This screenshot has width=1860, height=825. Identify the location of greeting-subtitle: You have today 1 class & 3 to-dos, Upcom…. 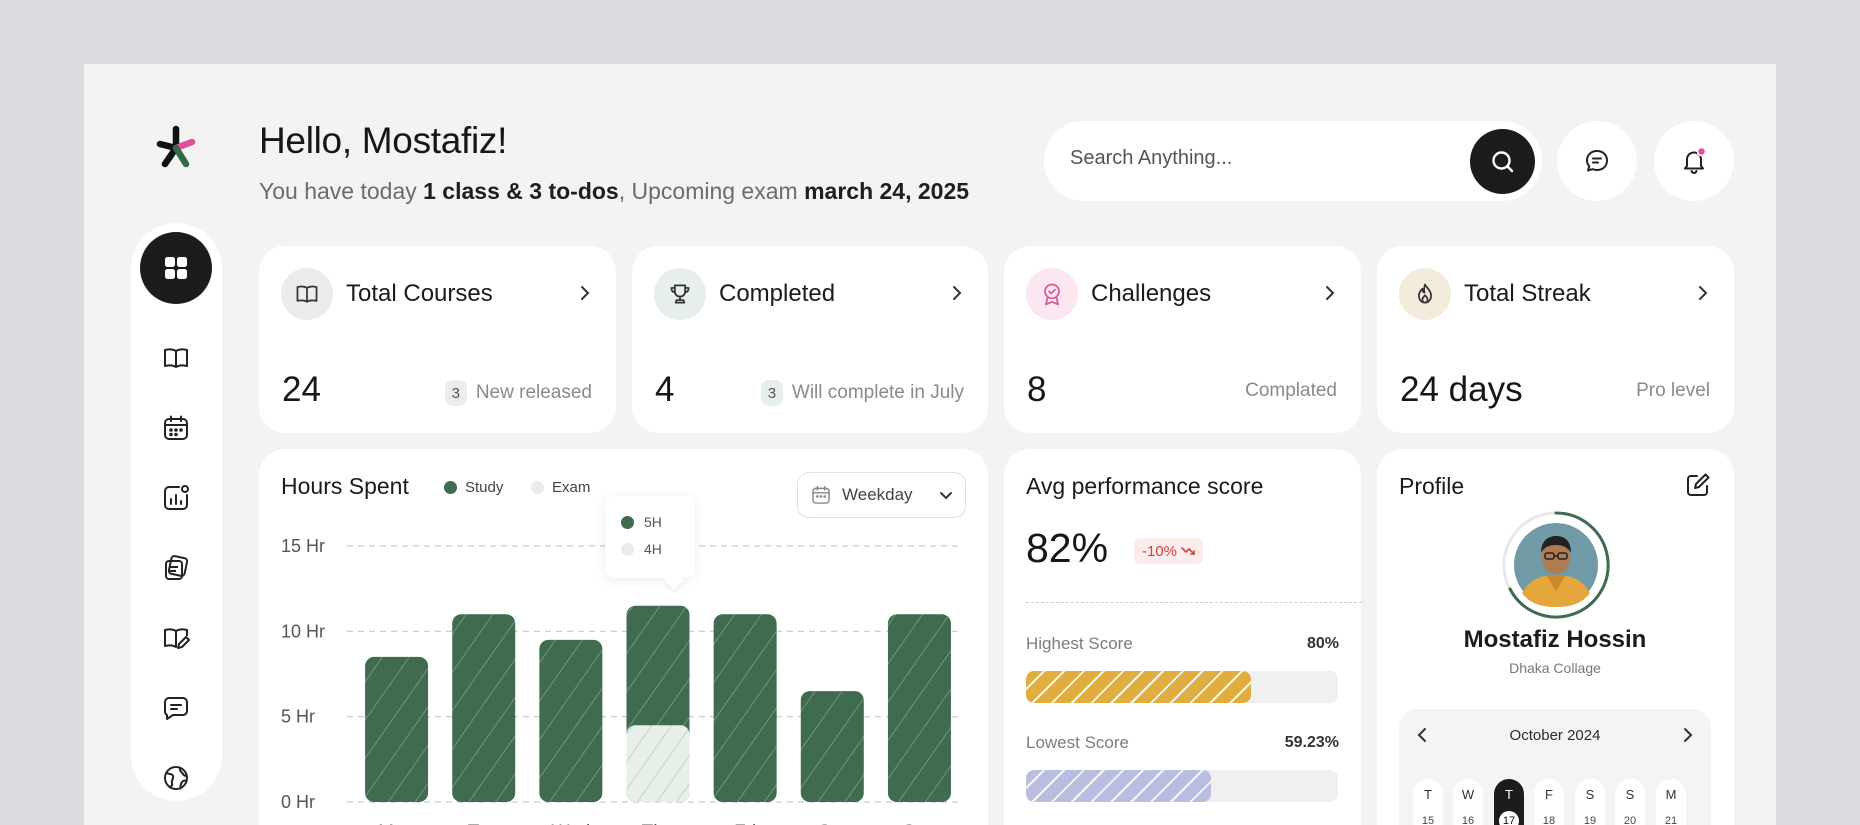
(614, 191).